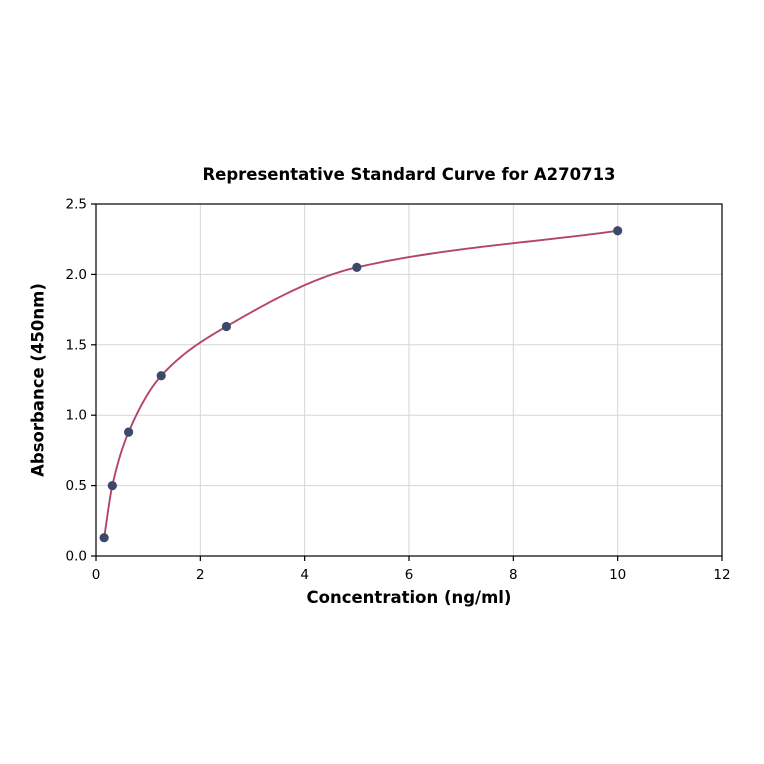  Describe the element at coordinates (76, 486) in the screenshot. I see `y-tick-label: 0.5` at that location.